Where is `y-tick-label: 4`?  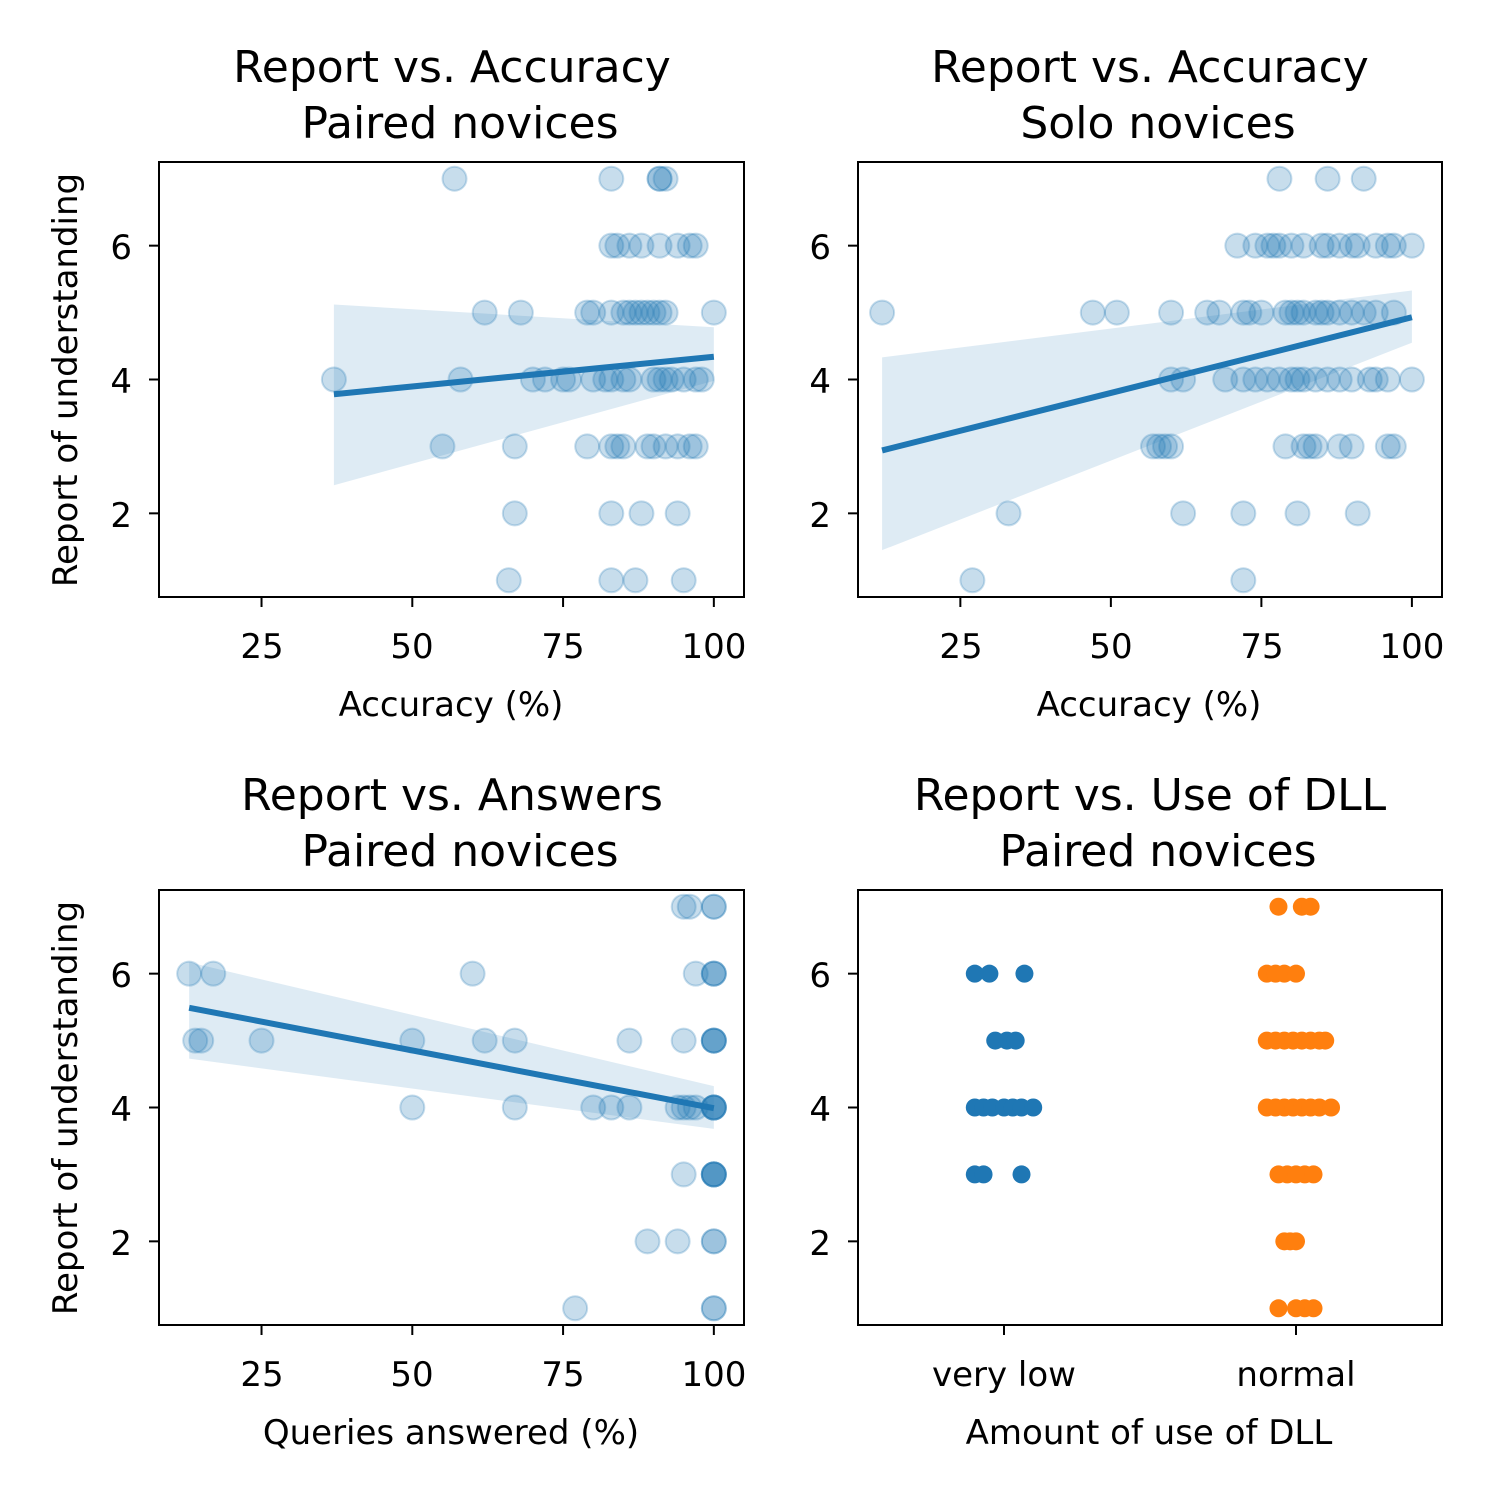
y-tick-label: 4 is located at coordinates (121, 1110).